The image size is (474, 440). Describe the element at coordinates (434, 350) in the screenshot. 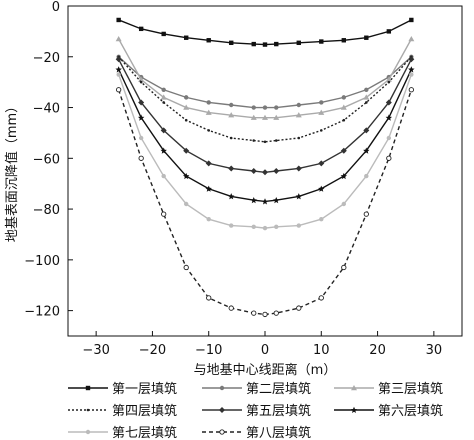

I see `x-tick-label: 30` at that location.